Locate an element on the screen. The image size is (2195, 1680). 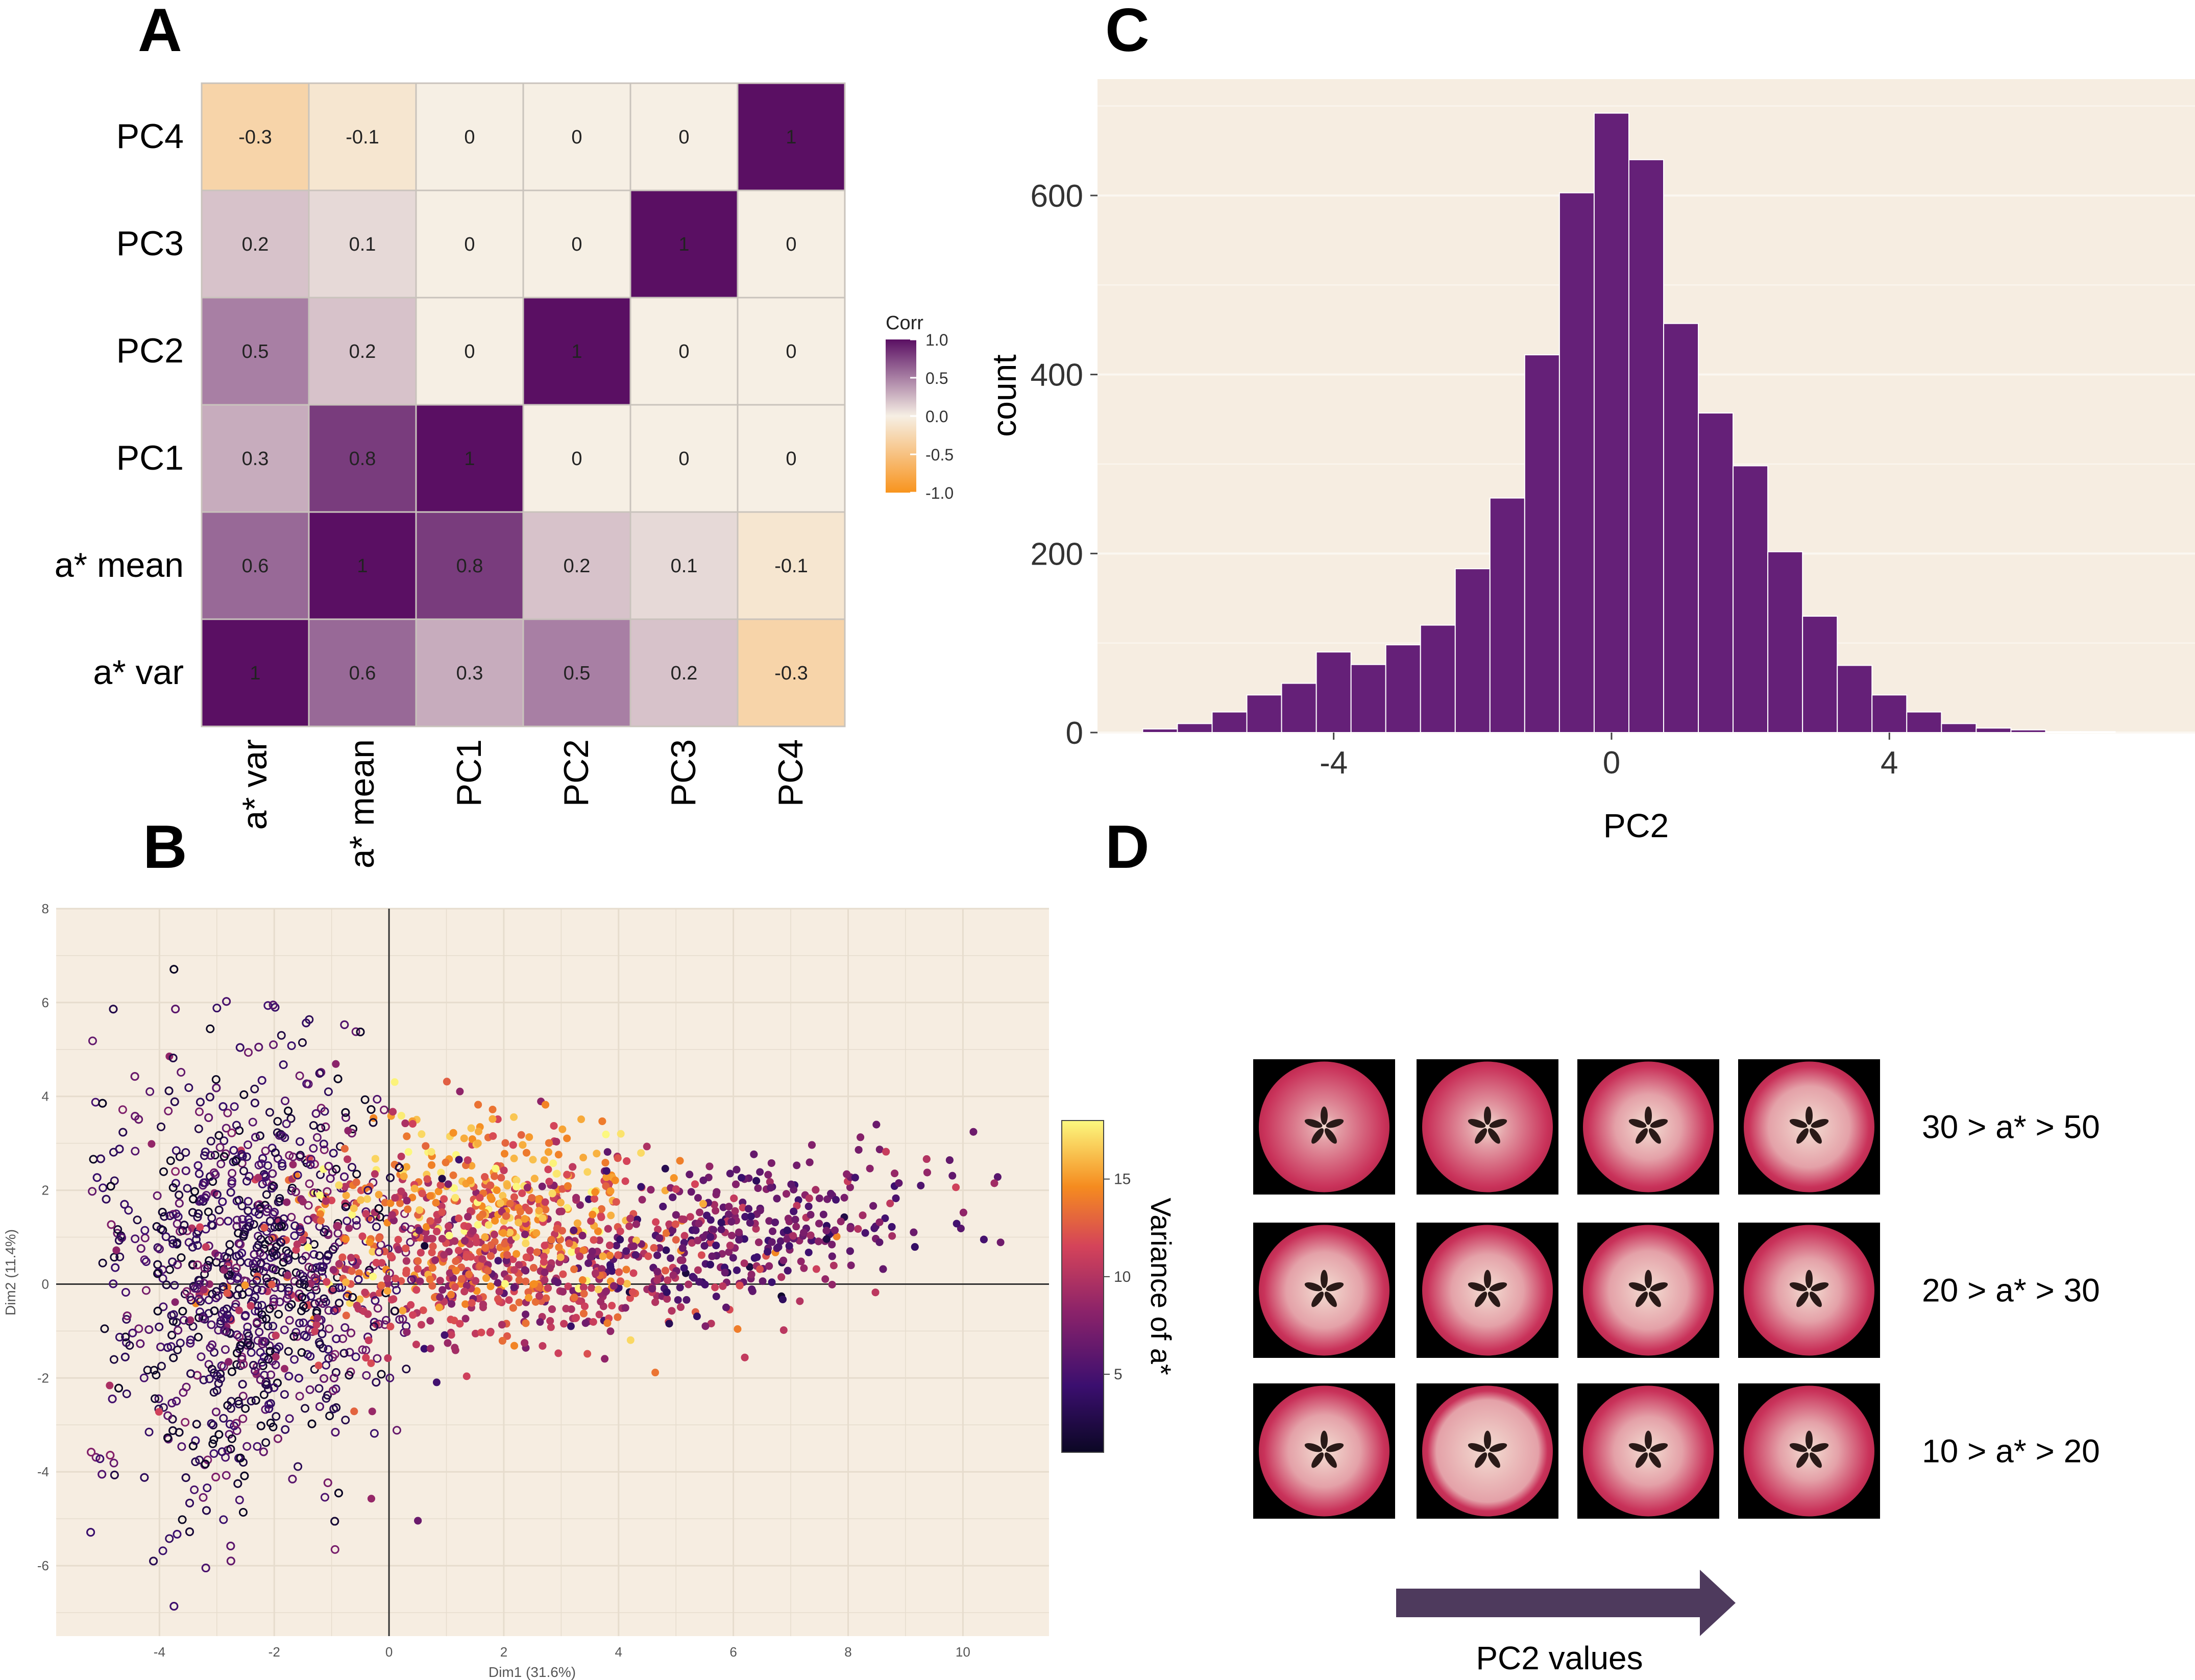
corr-legend-tick-label: 1.0 is located at coordinates (936, 340).